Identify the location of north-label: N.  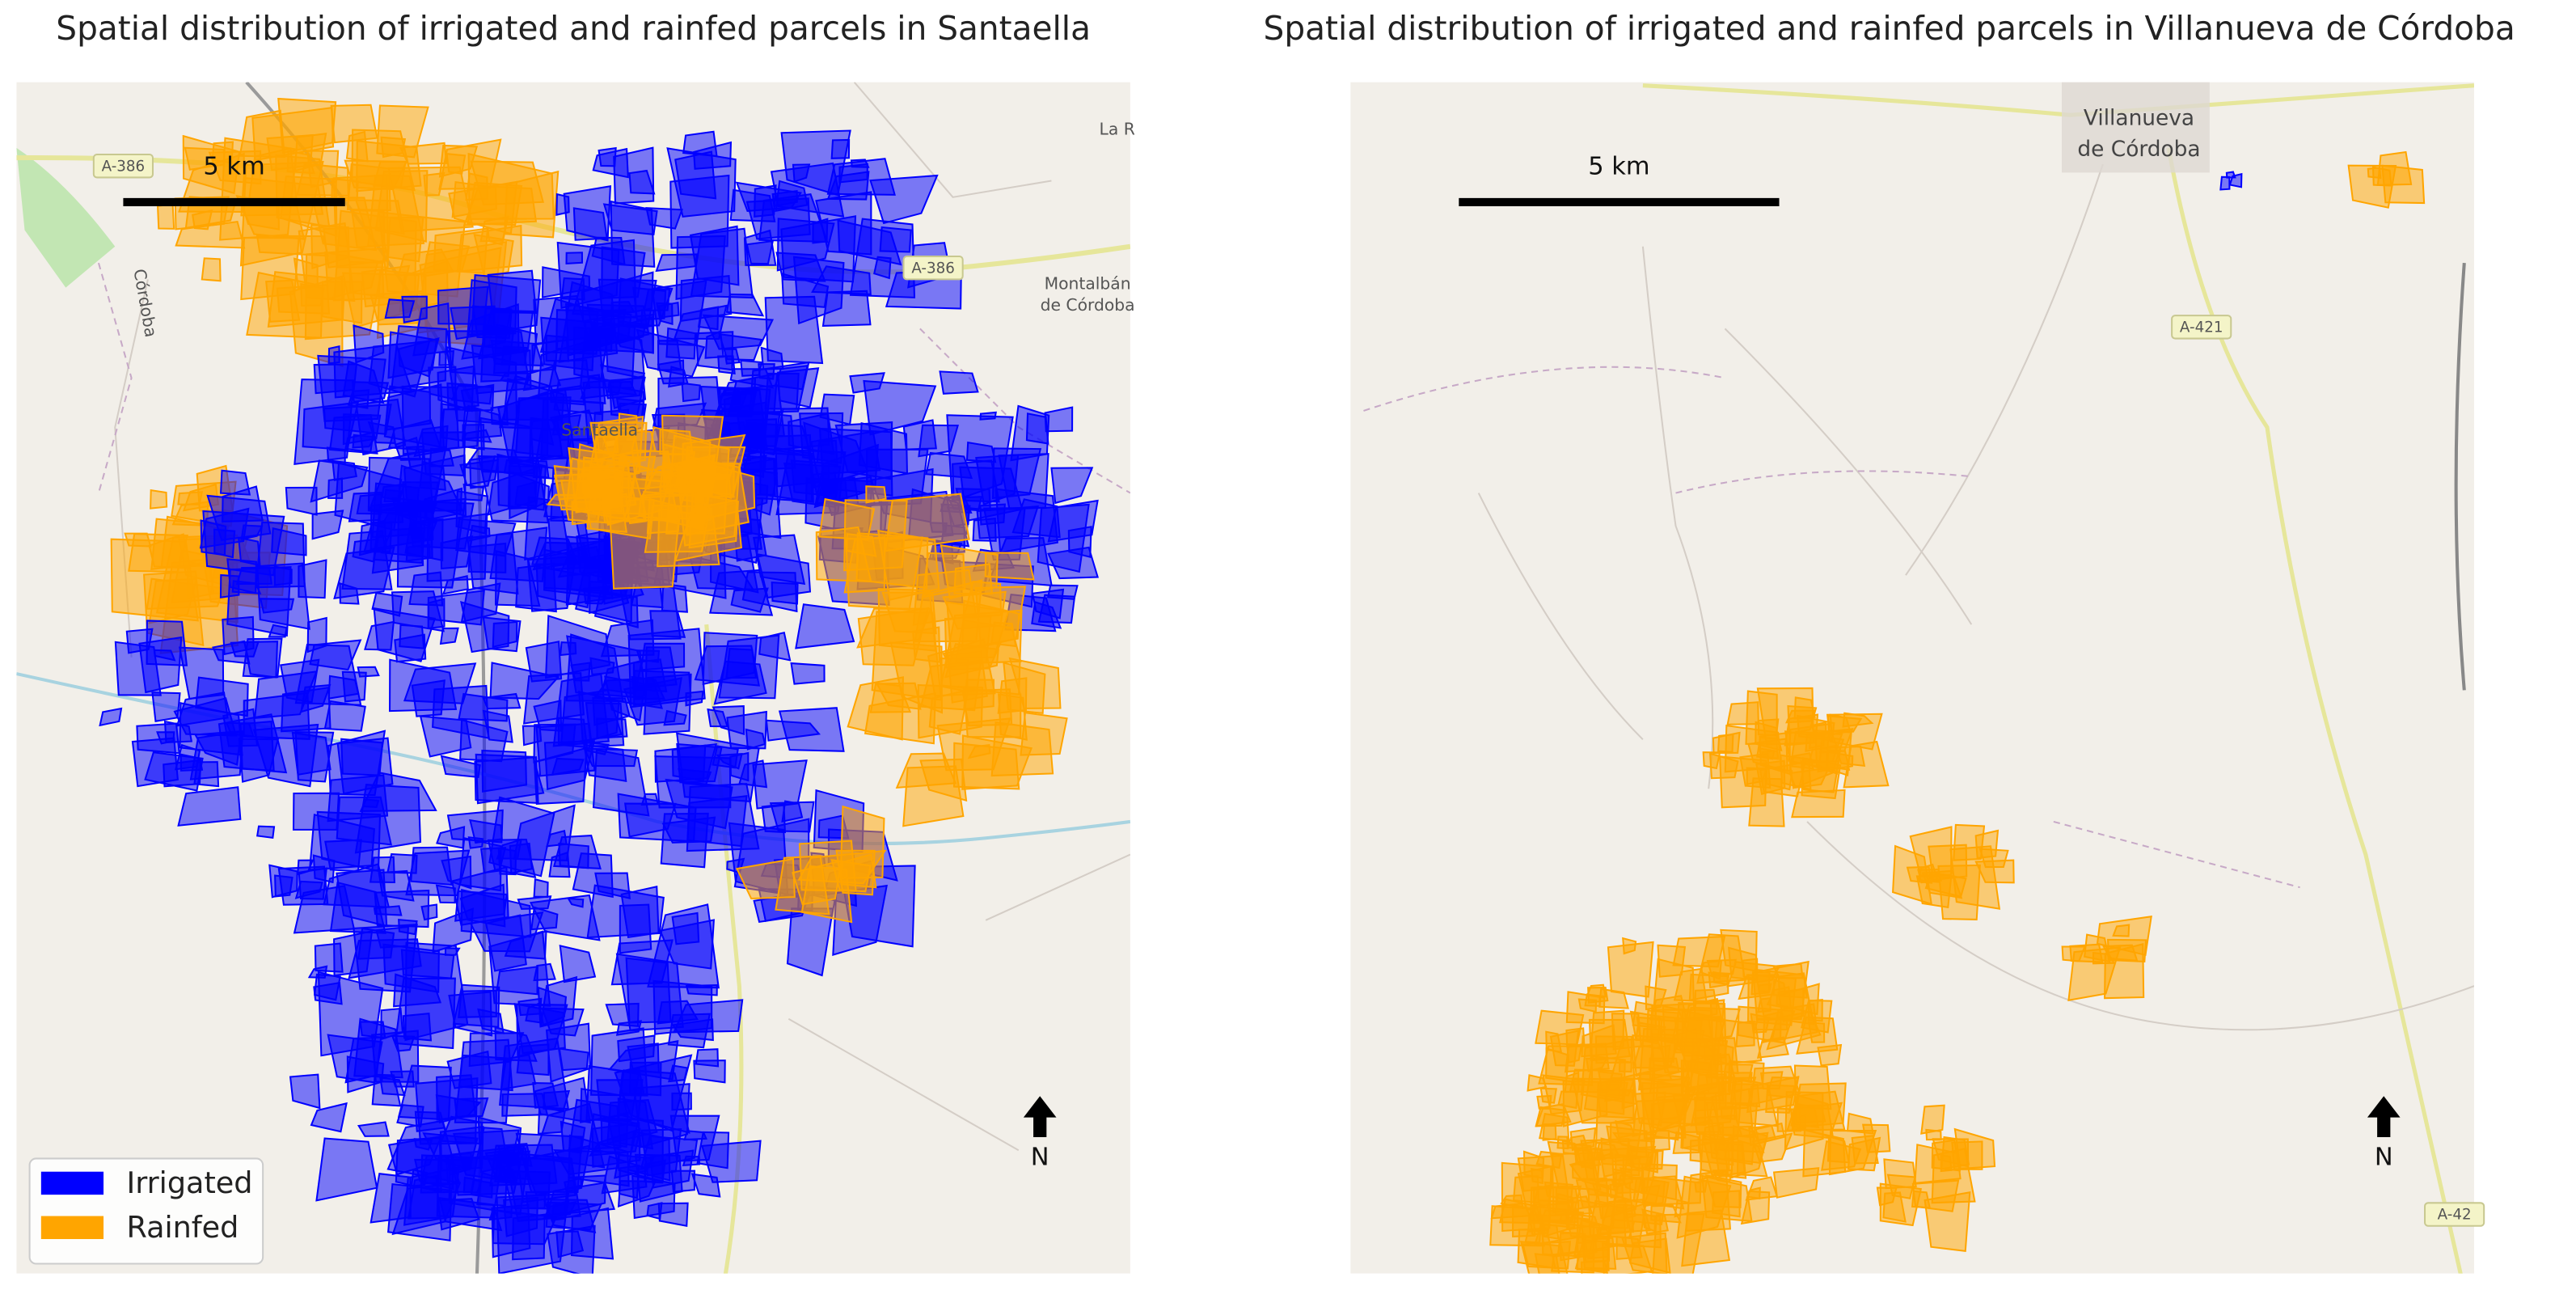
(2384, 1158).